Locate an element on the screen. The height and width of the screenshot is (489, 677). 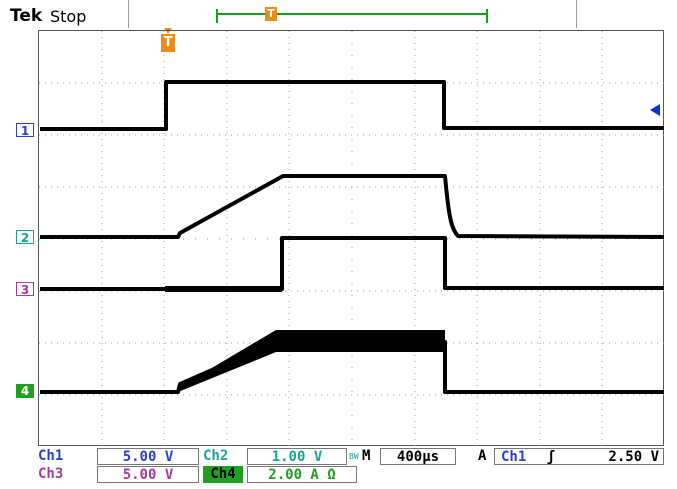
trigger-settings: Ch1 ʃ 2.50 V is located at coordinates (579, 456).